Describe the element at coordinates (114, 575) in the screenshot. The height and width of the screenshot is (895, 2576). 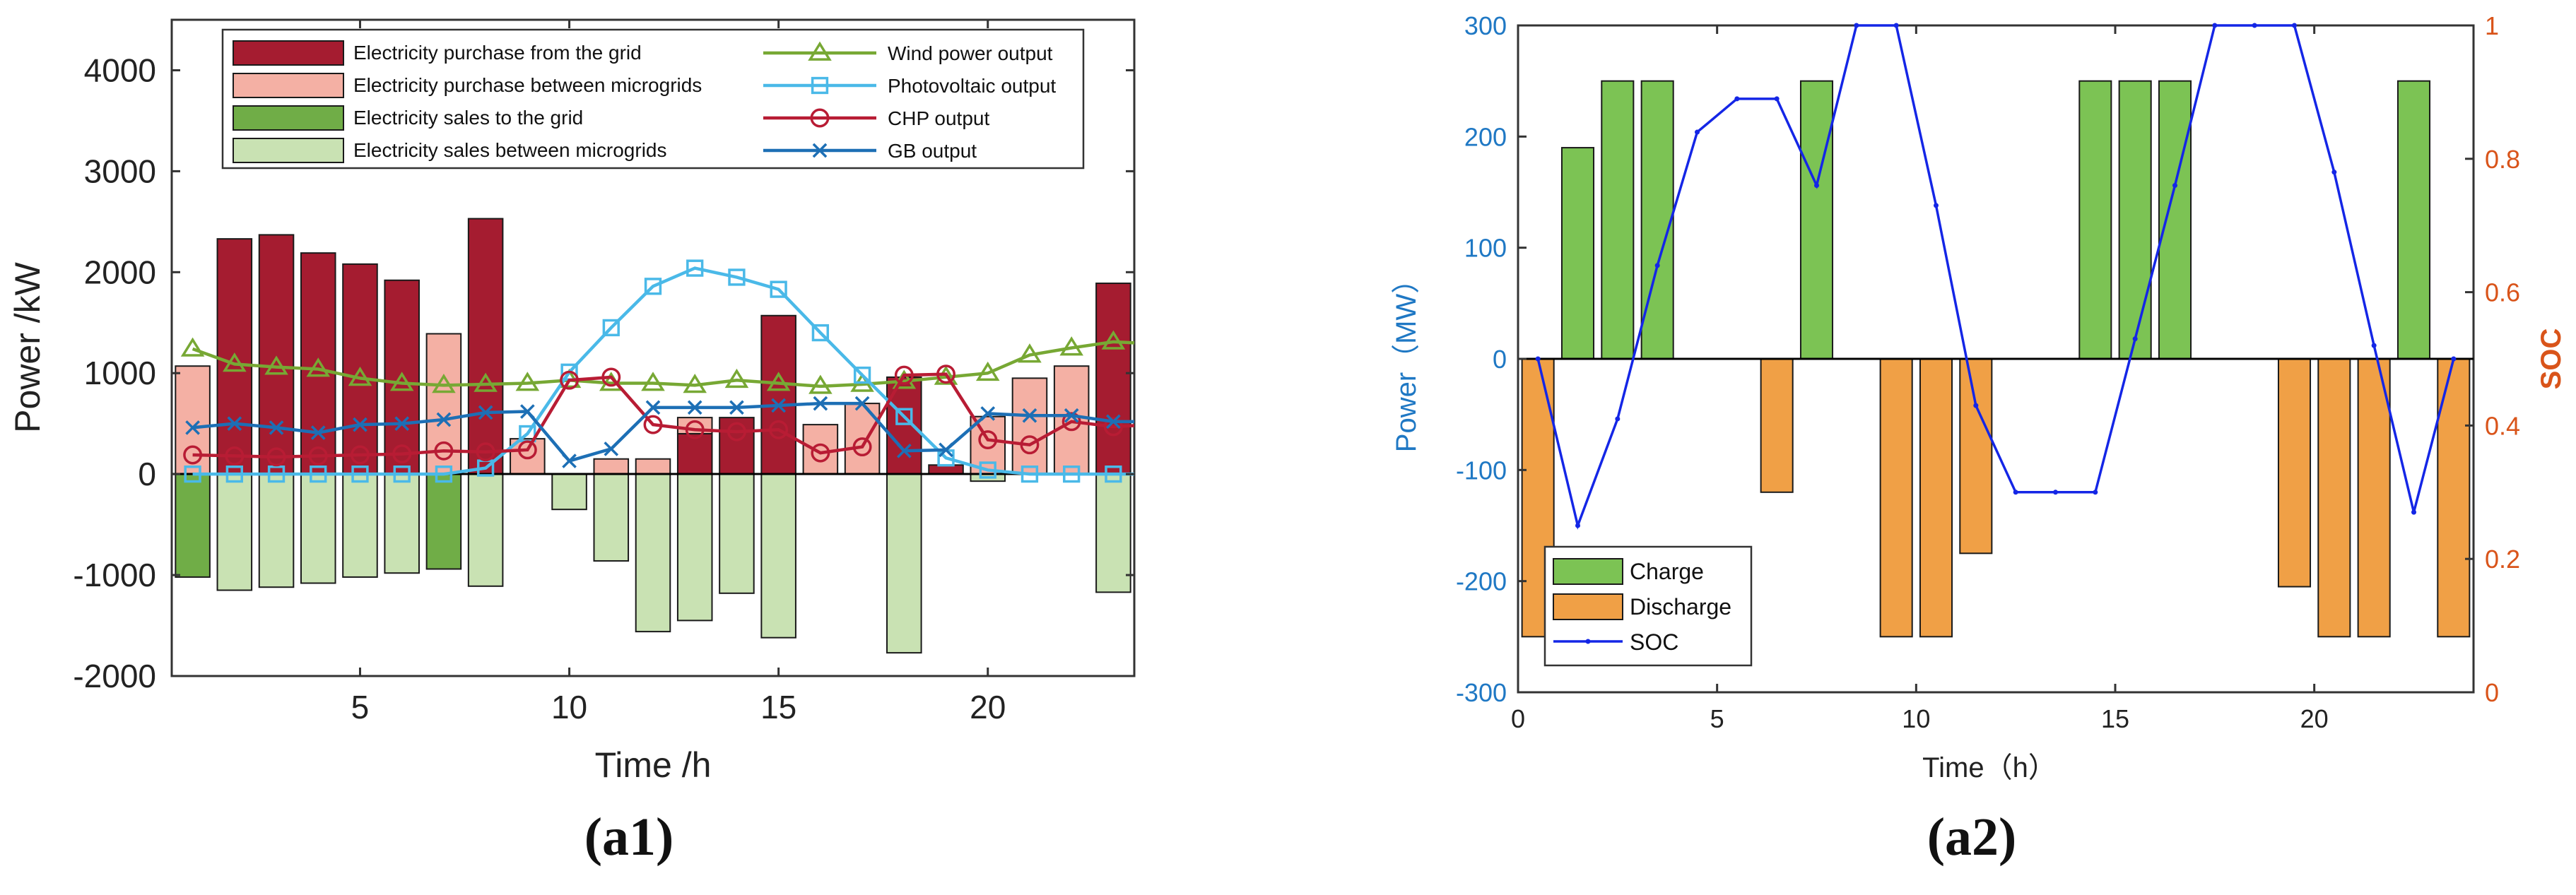
I see `y-tick-label-a1--1000: -1000` at that location.